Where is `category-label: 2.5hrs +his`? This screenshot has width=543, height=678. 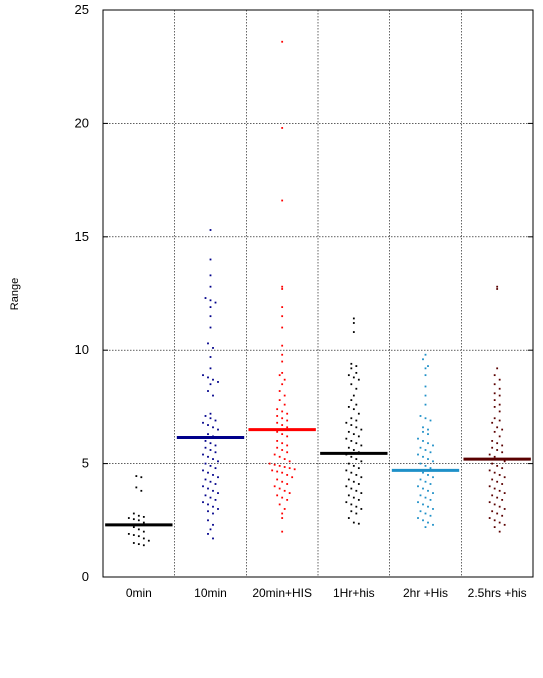
category-label: 2.5hrs +his is located at coordinates (497, 593).